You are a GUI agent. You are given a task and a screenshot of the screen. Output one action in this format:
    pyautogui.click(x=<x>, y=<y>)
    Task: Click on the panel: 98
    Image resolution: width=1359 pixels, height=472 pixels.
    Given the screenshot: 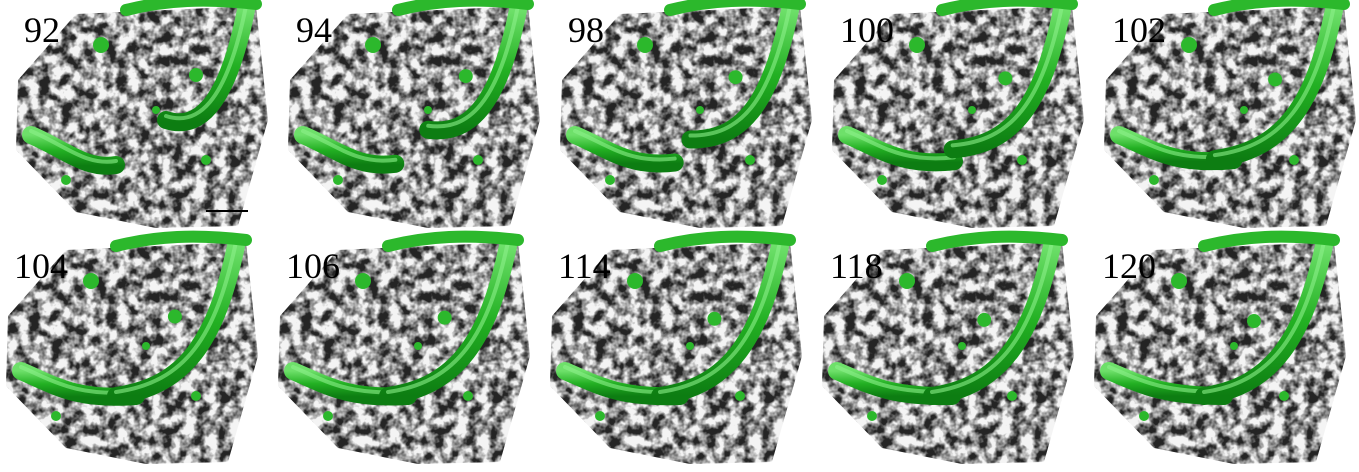 What is the action you would take?
    pyautogui.click(x=686, y=114)
    